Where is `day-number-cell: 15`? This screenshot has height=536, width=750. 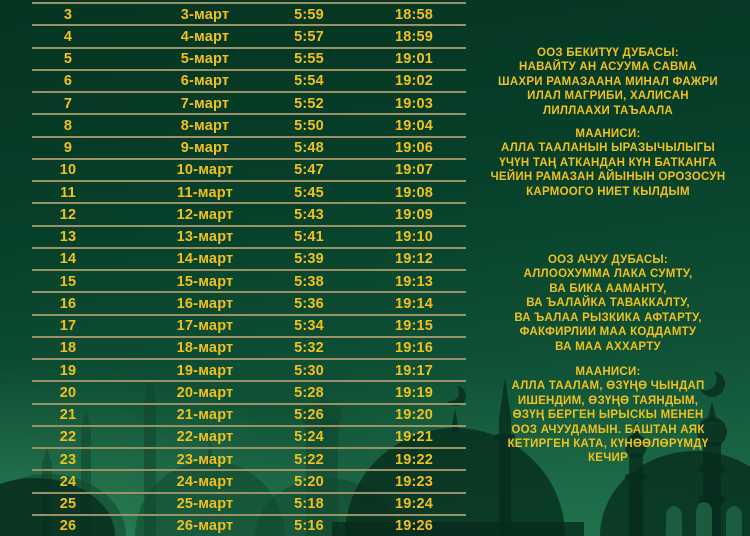 day-number-cell: 15 is located at coordinates (68, 281).